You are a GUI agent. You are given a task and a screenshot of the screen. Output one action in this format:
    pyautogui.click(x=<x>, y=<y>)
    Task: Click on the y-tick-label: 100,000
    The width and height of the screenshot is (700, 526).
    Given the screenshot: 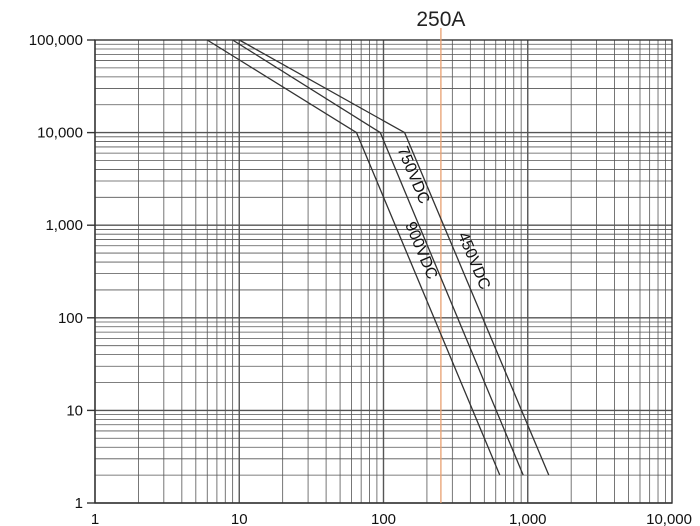 What is the action you would take?
    pyautogui.click(x=56, y=40)
    